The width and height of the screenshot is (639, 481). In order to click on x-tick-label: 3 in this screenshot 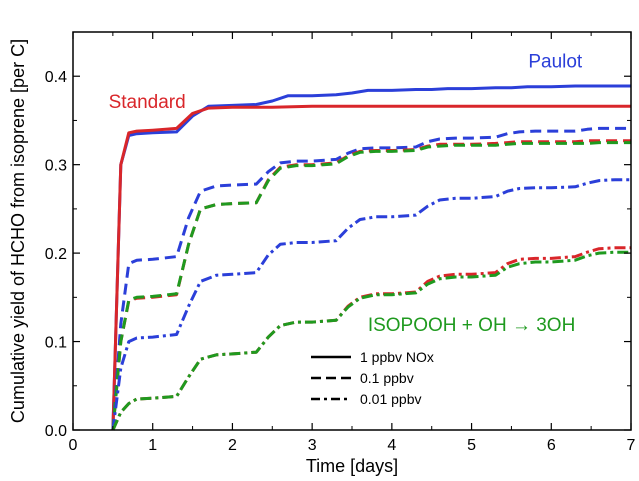, I will do `click(312, 445)`.